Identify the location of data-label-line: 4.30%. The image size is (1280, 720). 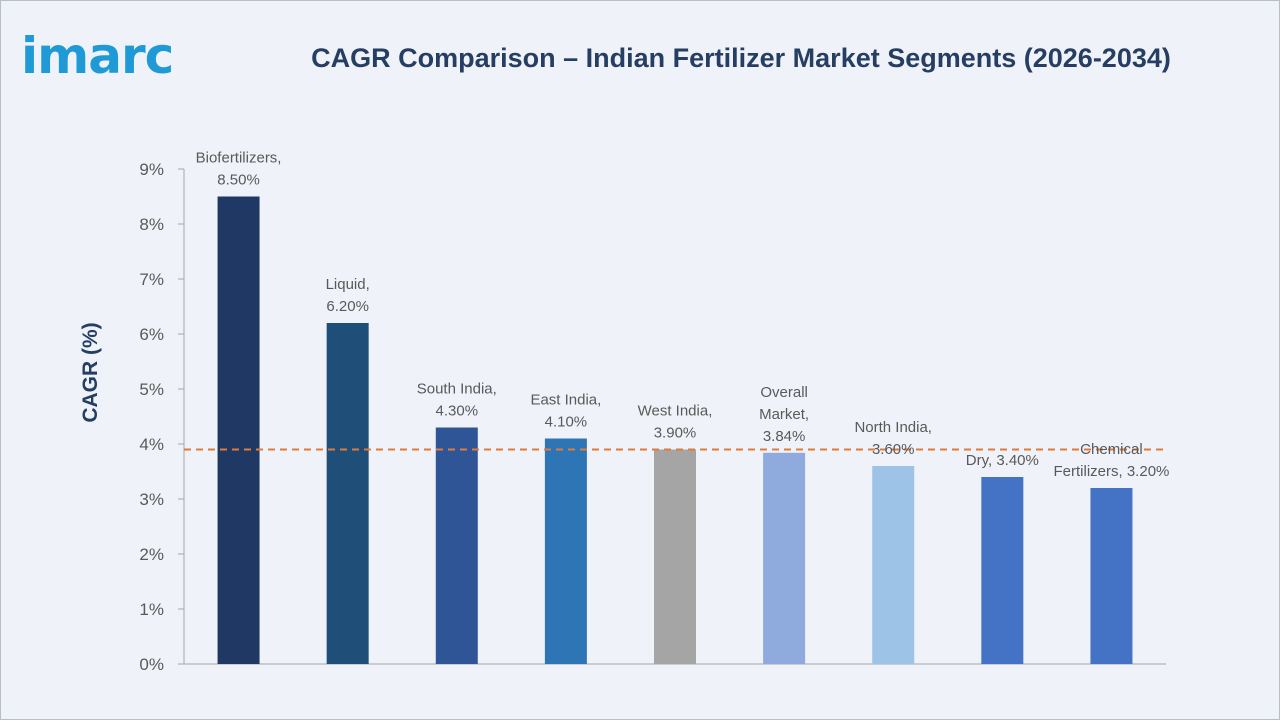
(457, 411).